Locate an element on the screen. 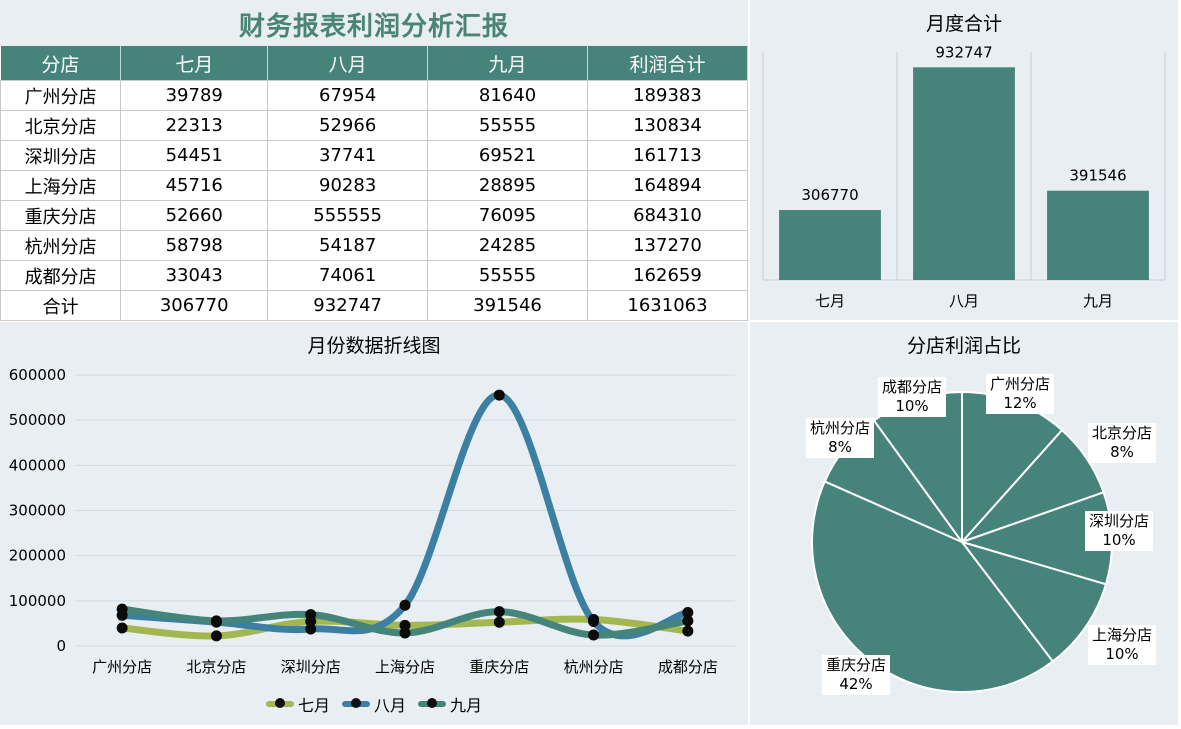  pie-label-name: 深圳分店 is located at coordinates (1119, 521).